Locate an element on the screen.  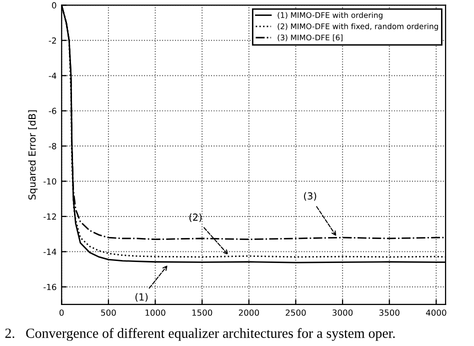
x-tick-label: 4000 is located at coordinates (436, 312).